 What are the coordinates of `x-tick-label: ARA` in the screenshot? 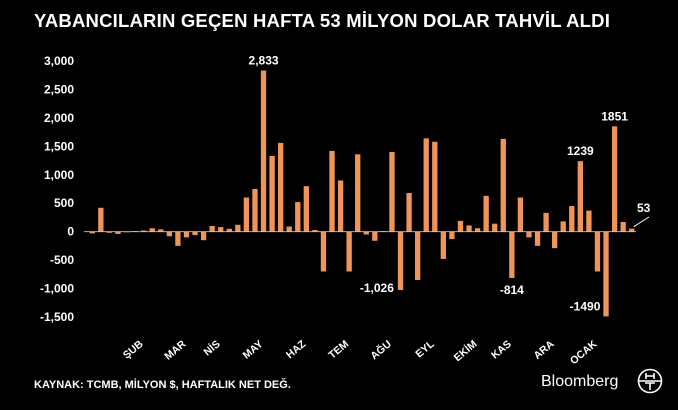 It's located at (543, 350).